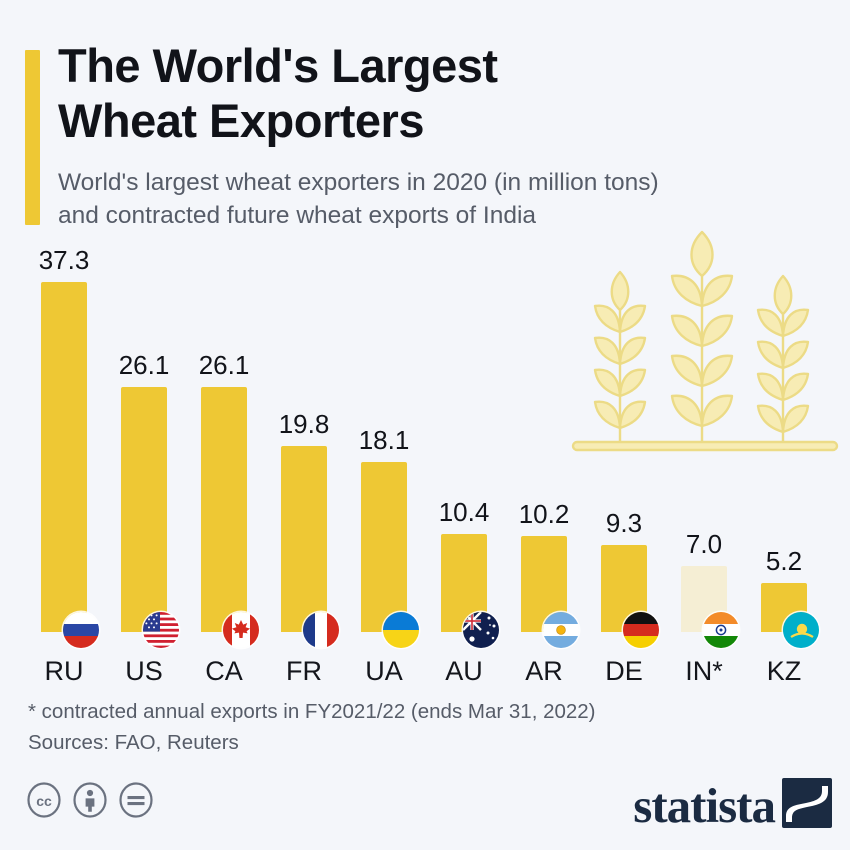  What do you see at coordinates (278, 65) in the screenshot?
I see `page-title-line-1: The World's Largest` at bounding box center [278, 65].